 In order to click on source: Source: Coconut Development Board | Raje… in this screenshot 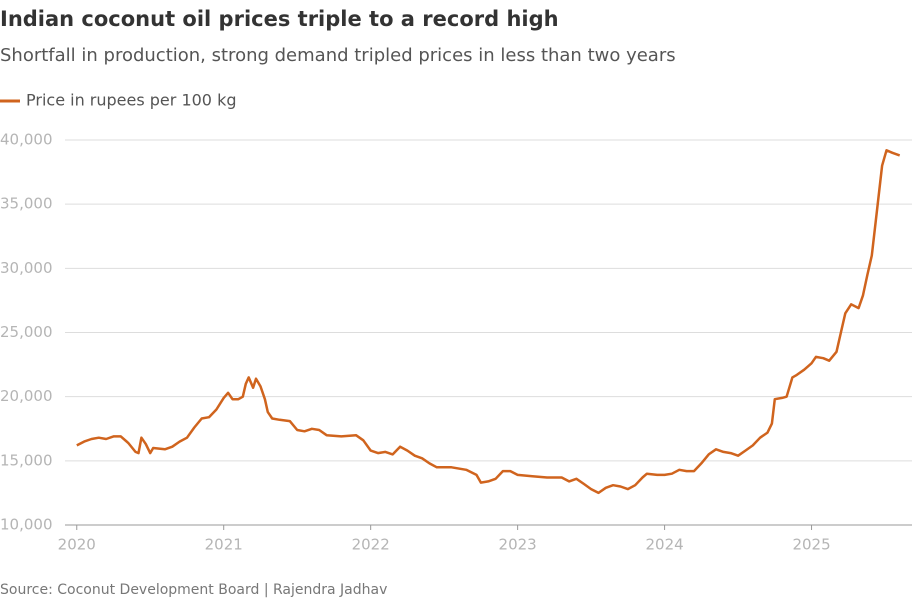, I will do `click(193, 590)`.